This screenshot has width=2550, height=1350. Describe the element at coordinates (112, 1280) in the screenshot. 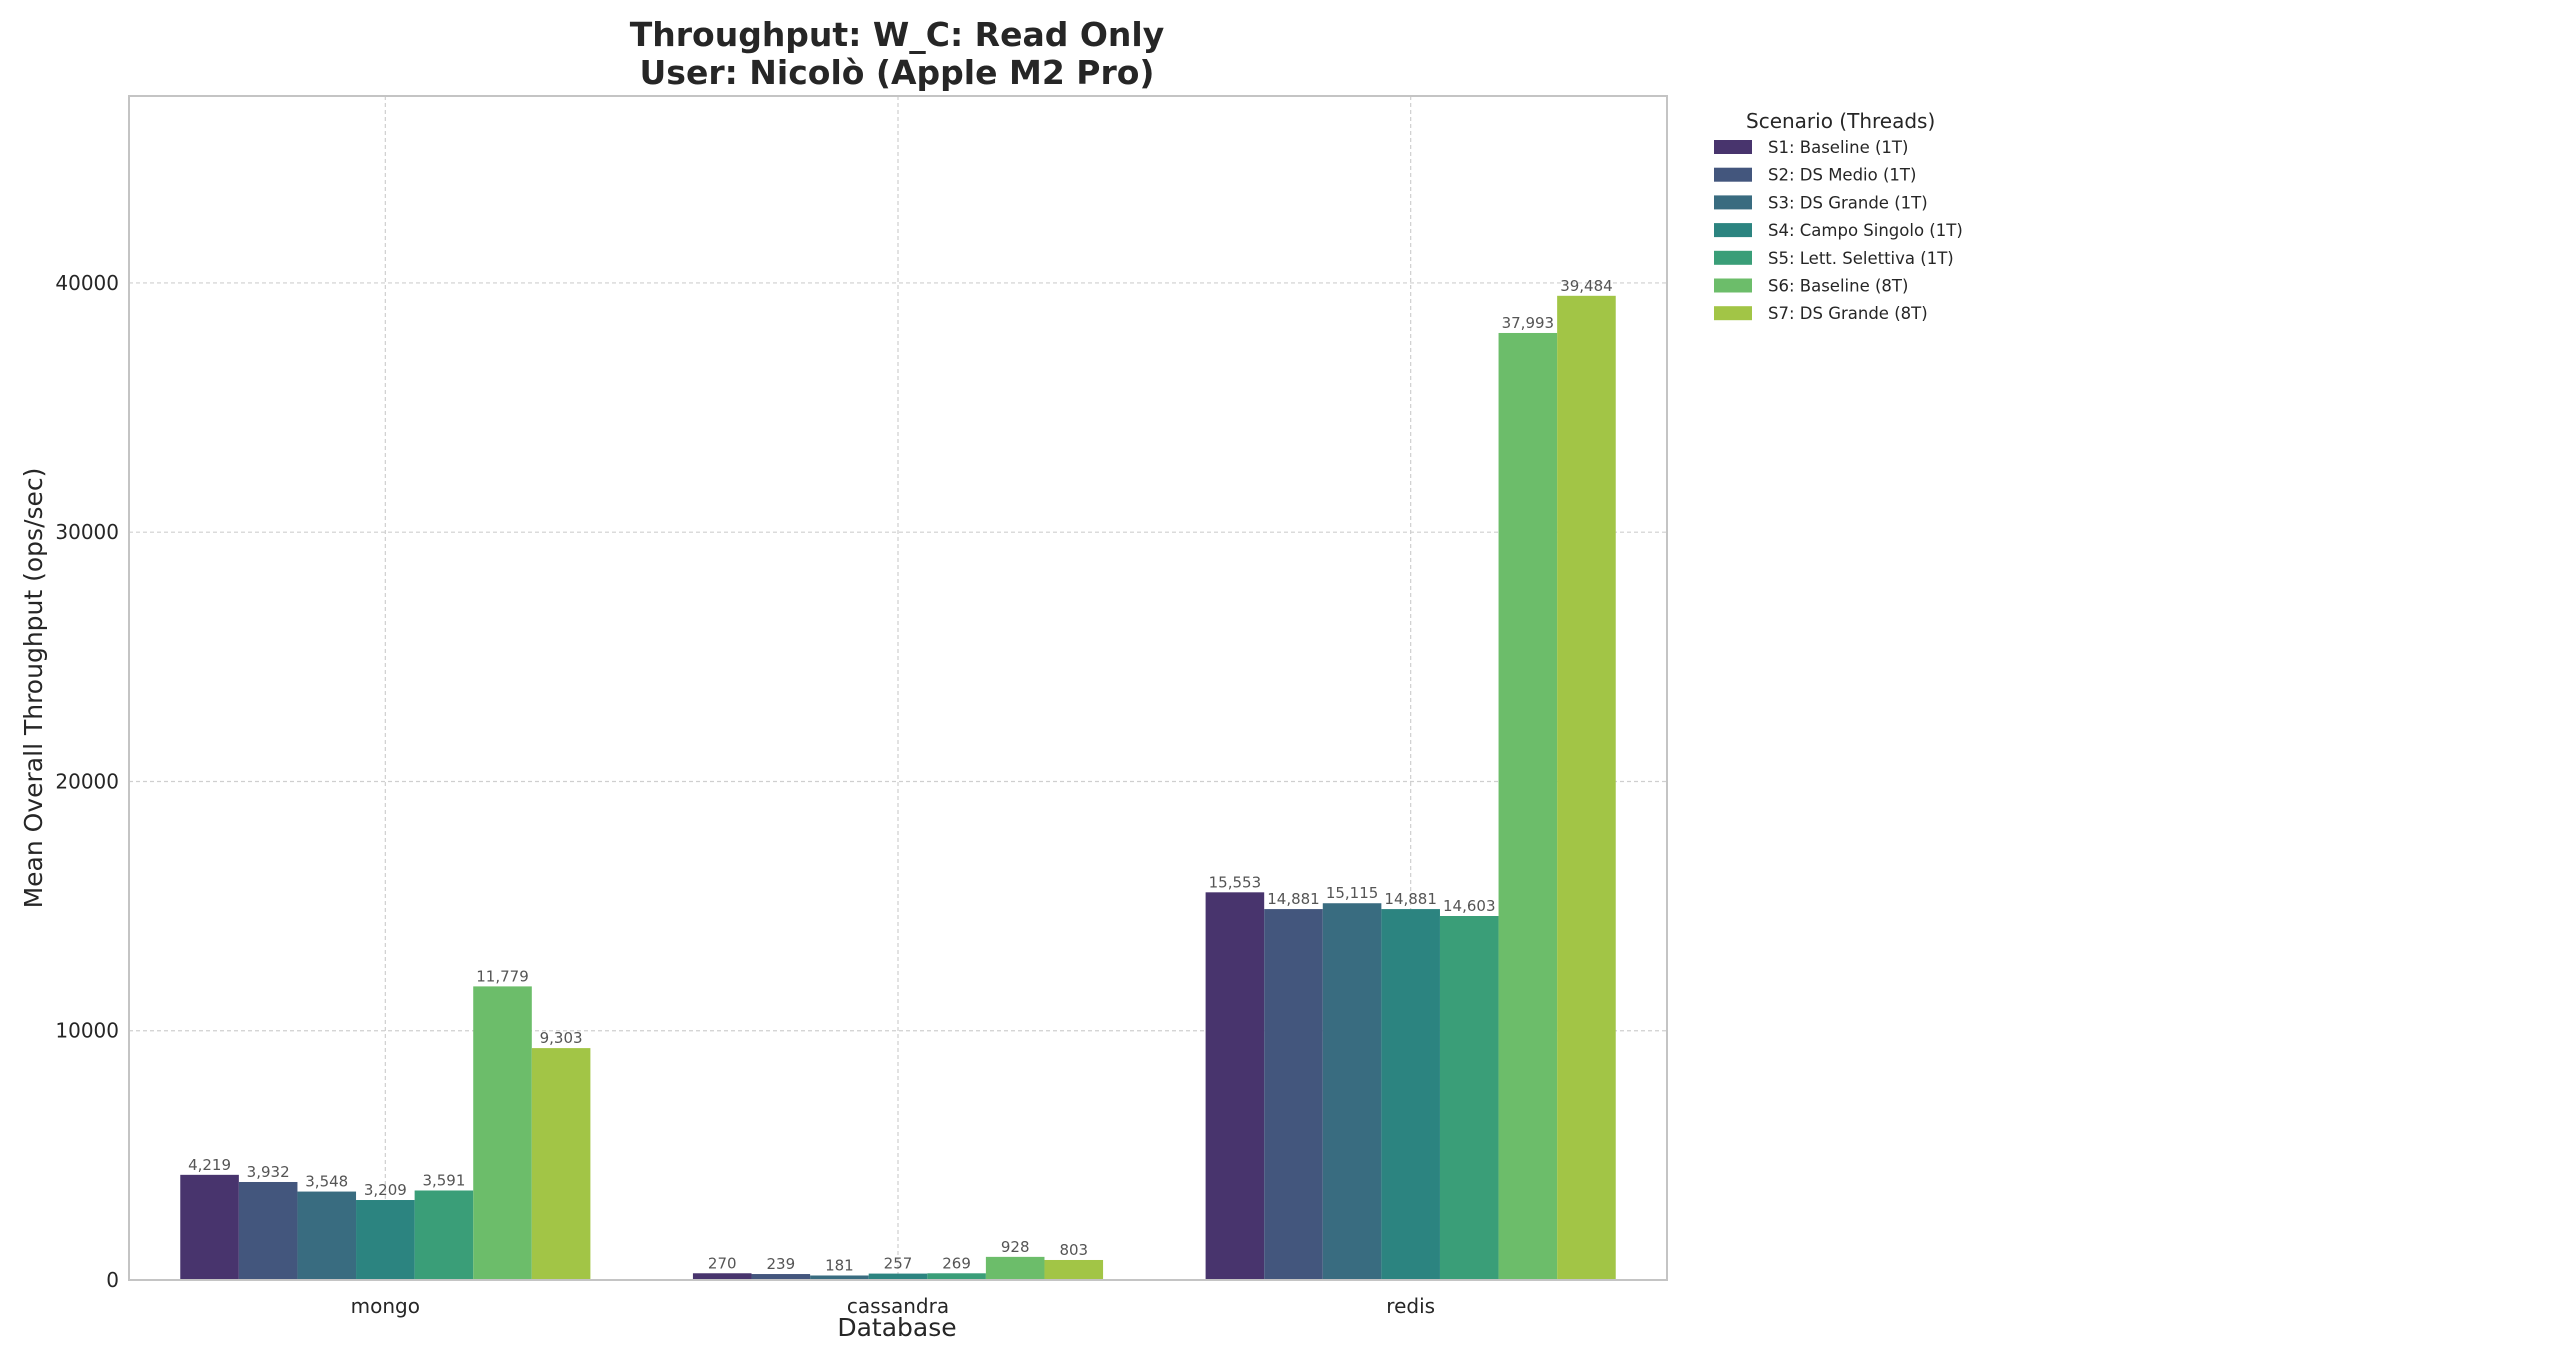

I see `y-tick-label: 0` at that location.